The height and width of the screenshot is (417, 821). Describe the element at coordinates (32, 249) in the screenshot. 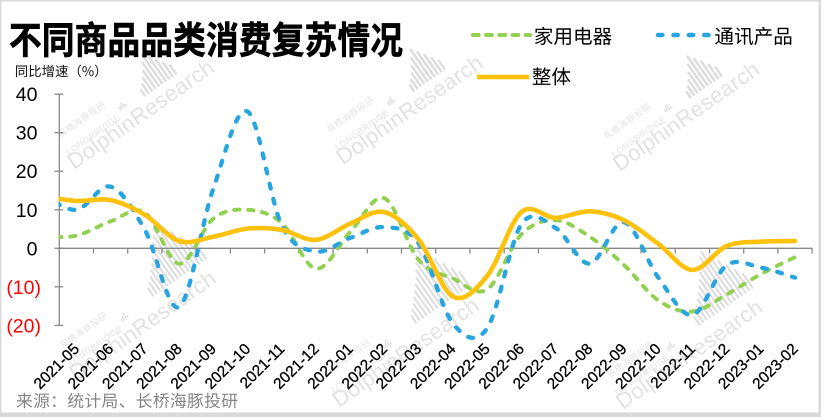

I see `svg-text: 0` at that location.